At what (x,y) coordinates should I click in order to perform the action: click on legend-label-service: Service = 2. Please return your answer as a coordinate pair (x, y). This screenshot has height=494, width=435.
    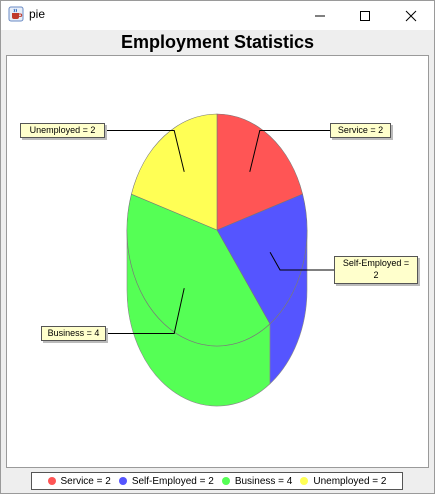
    Looking at the image, I should click on (85, 481).